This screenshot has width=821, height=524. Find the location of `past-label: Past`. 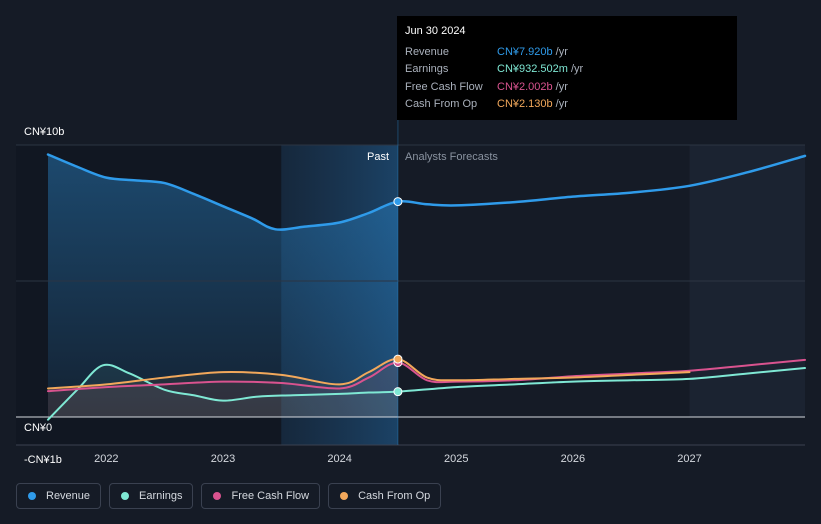

past-label: Past is located at coordinates (378, 157).